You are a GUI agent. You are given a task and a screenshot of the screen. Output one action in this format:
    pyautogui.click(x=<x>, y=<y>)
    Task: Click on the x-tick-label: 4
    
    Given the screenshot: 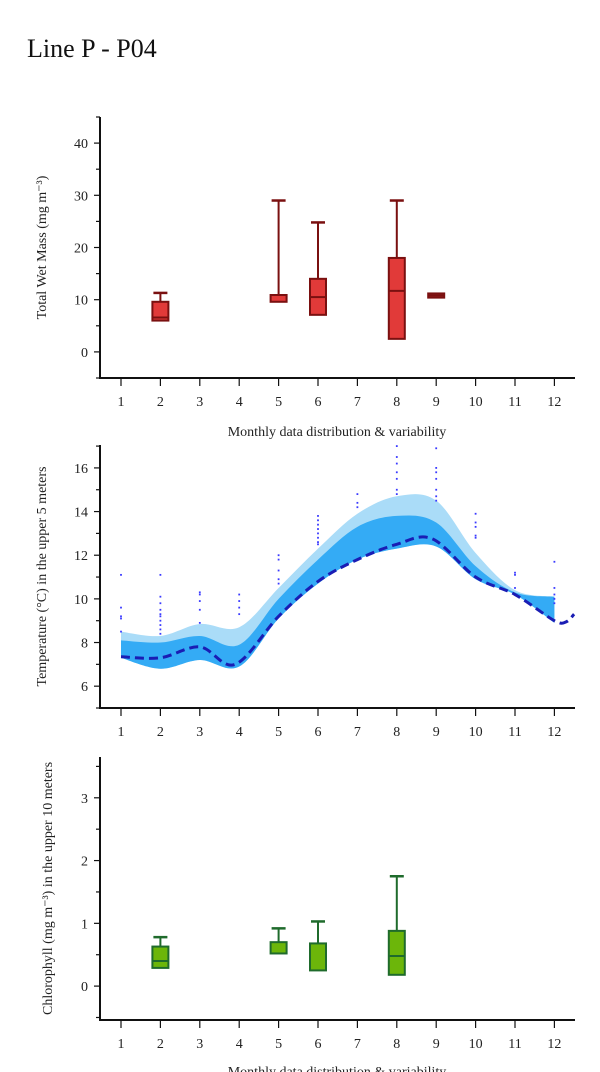 What is the action you would take?
    pyautogui.click(x=239, y=402)
    